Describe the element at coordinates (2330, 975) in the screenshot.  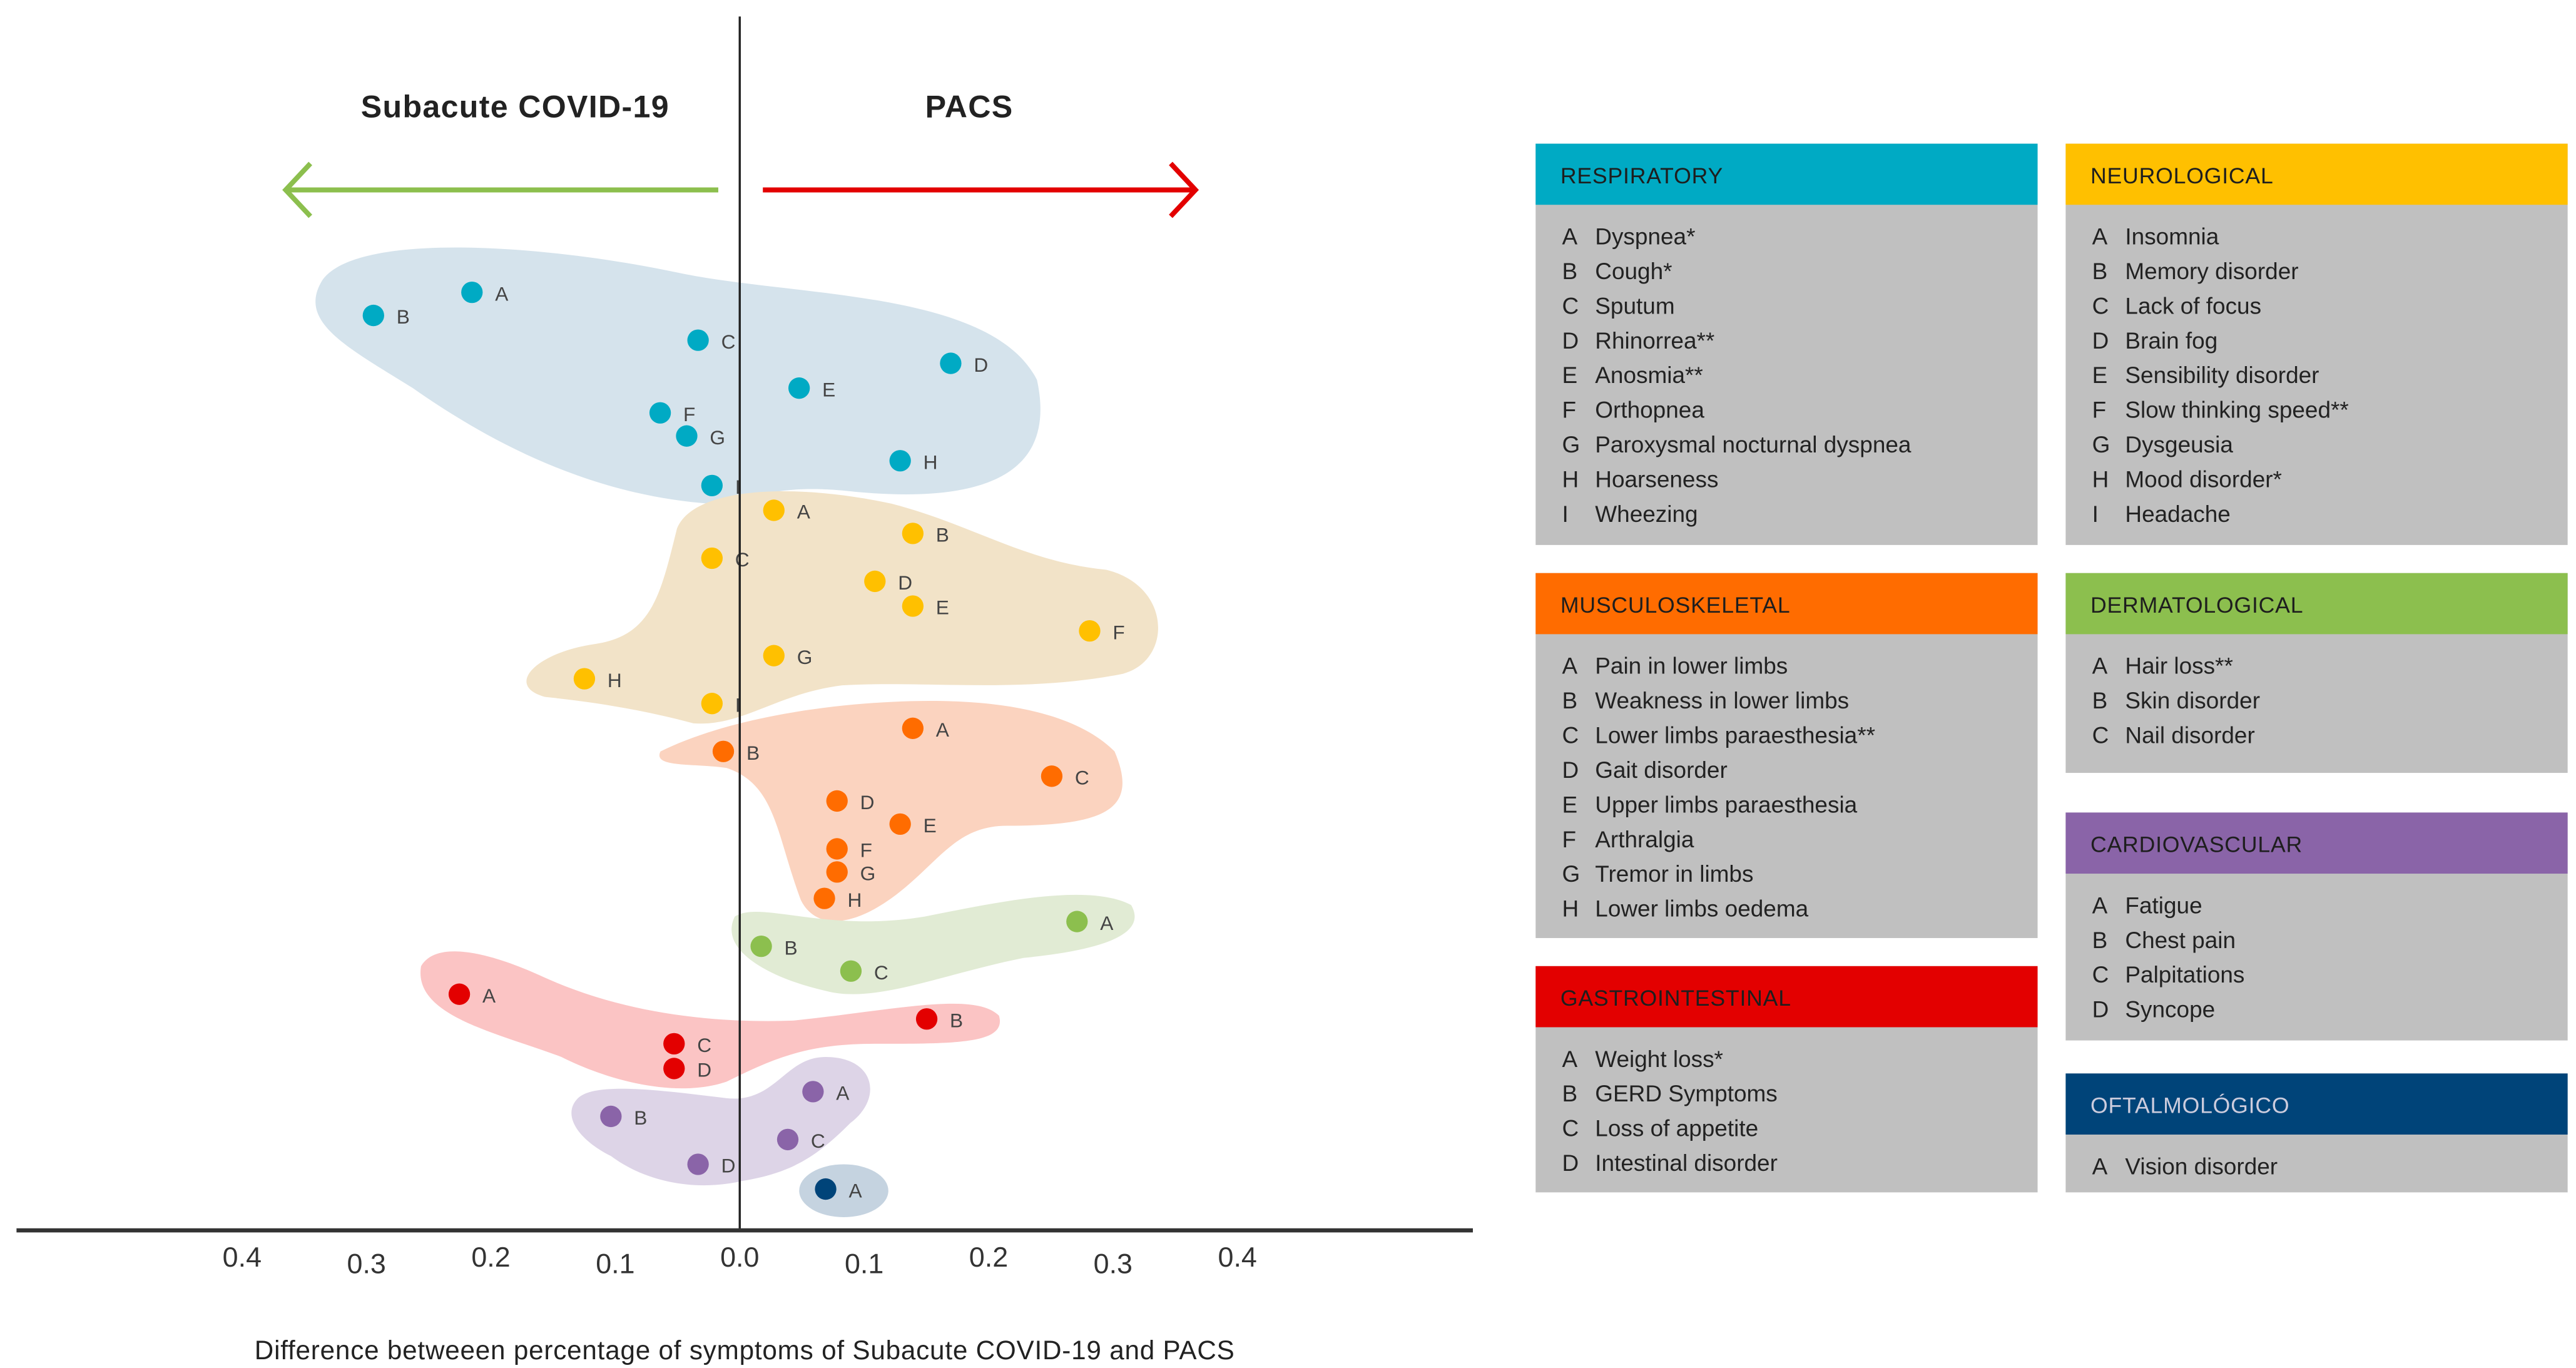
I see `legend-item: C Palpitations` at that location.